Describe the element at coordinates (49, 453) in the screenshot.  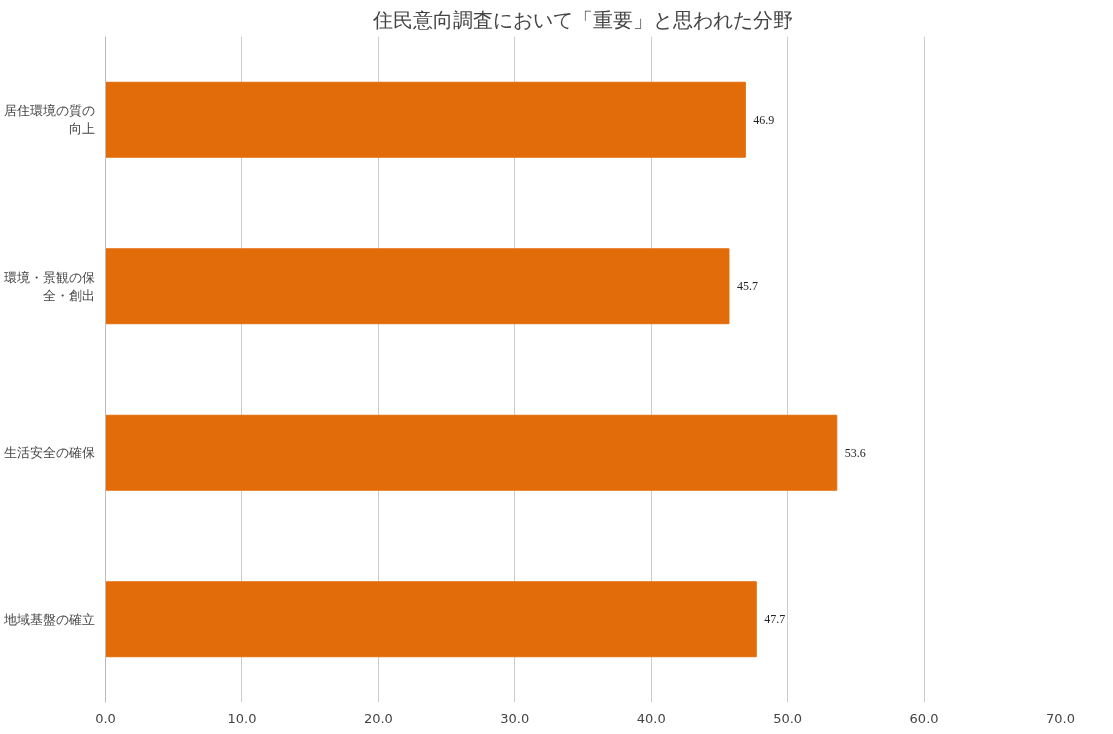
I see `y-tick-label: 生活安全の確保` at that location.